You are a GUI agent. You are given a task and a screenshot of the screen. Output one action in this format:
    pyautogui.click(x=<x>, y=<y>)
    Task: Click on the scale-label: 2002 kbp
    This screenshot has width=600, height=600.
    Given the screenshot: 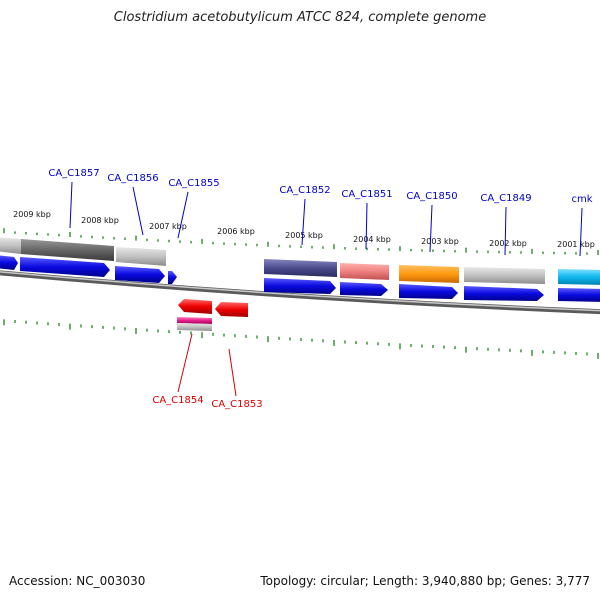 What is the action you would take?
    pyautogui.click(x=508, y=243)
    